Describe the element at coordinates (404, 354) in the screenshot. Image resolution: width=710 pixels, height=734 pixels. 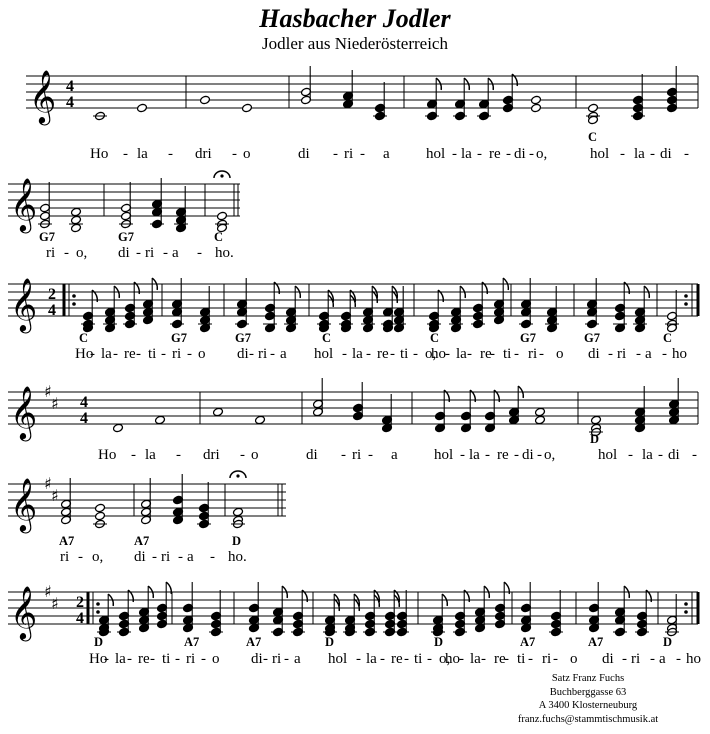
I see `lyric-syllable: ti` at that location.